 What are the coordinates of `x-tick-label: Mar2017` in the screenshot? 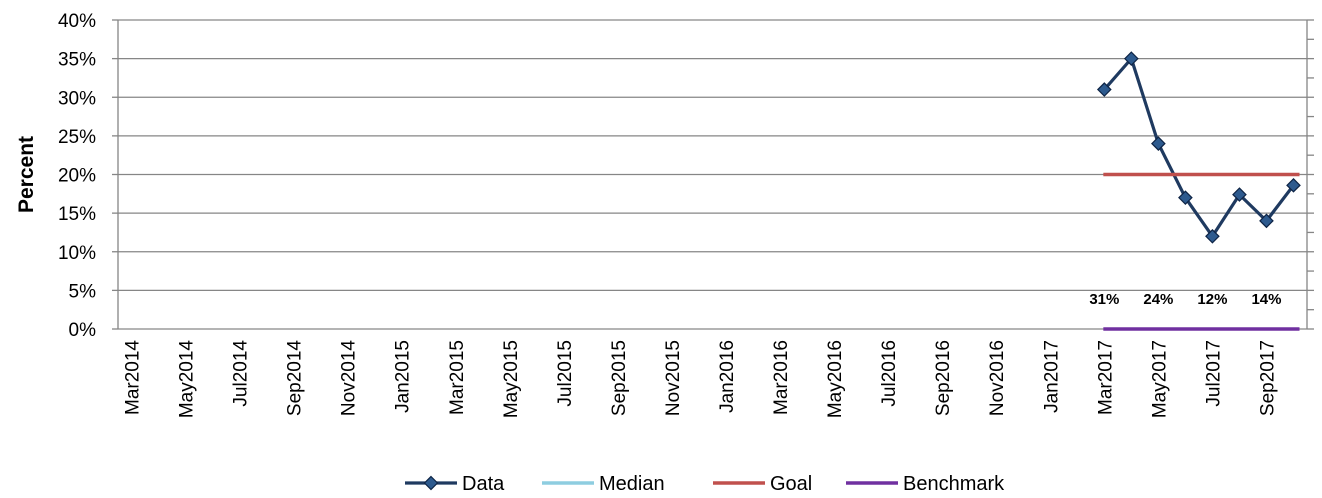 It's located at (1105, 377).